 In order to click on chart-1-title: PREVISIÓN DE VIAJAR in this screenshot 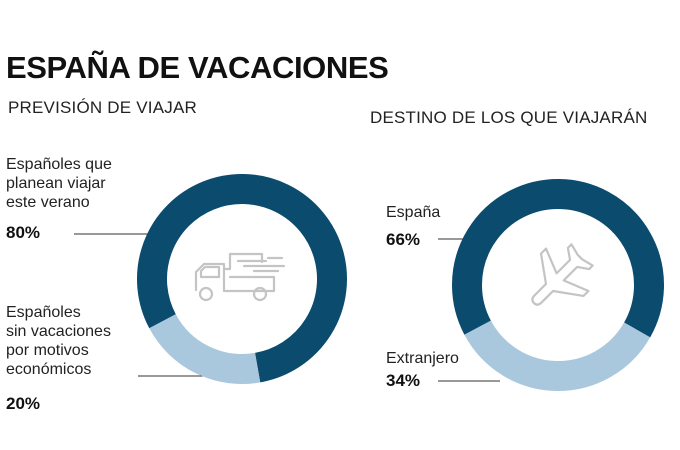, I will do `click(102, 107)`.